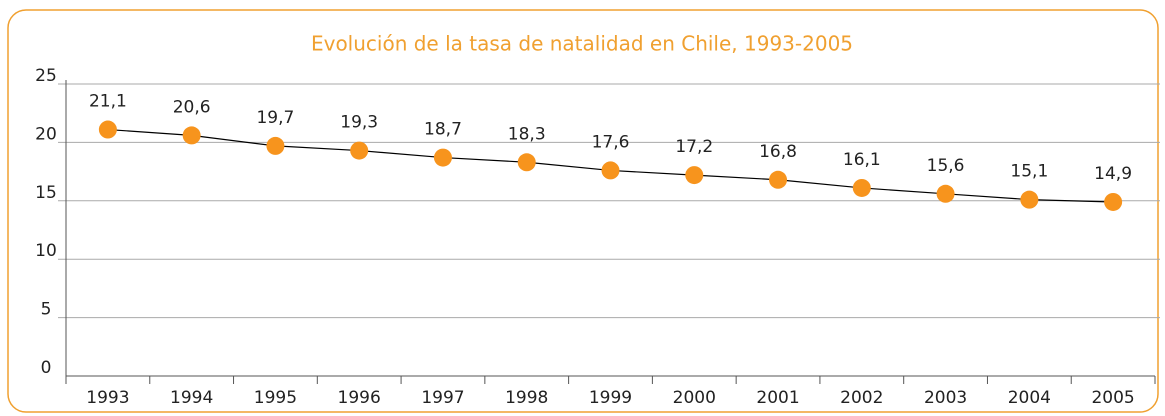 Image resolution: width=1165 pixels, height=416 pixels. What do you see at coordinates (611, 142) in the screenshot?
I see `value-label: 17,6` at bounding box center [611, 142].